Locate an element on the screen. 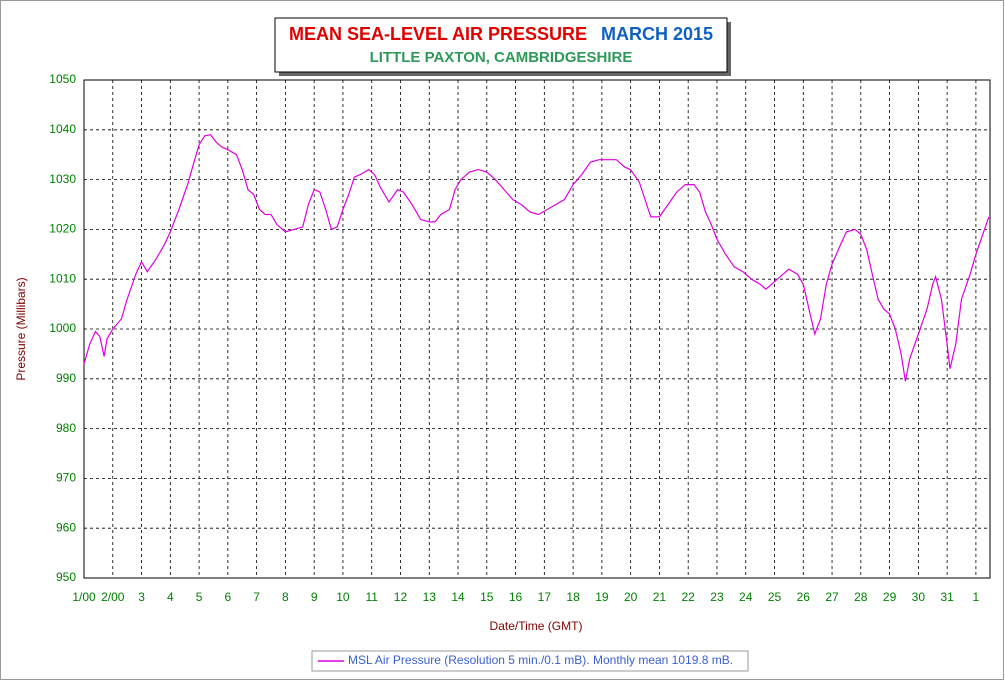 Image resolution: width=1005 pixels, height=681 pixels. x-tick-label: 16 is located at coordinates (516, 597).